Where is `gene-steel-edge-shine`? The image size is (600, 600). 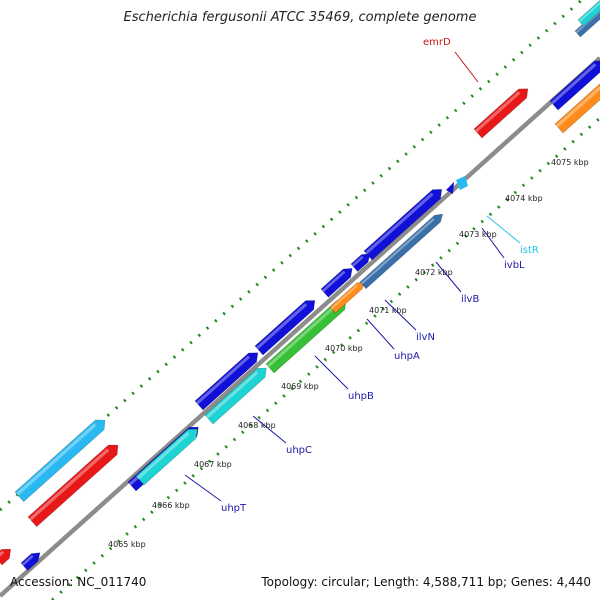 gene-steel-edge-shine is located at coordinates (587, 21).